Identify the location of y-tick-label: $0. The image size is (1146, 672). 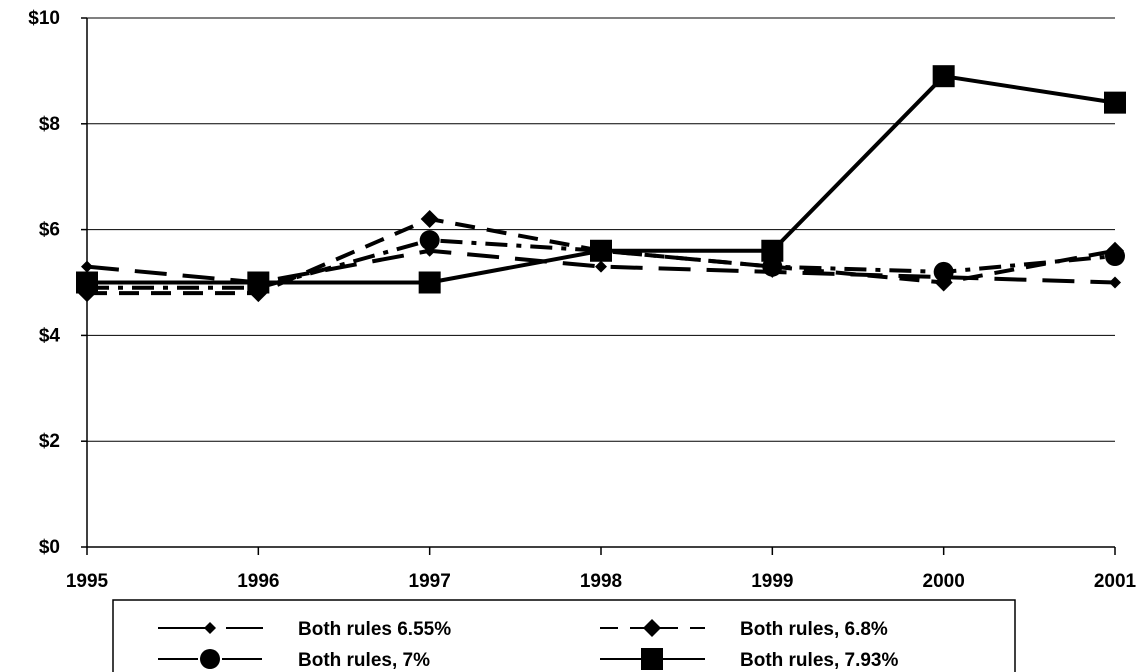
(49, 547).